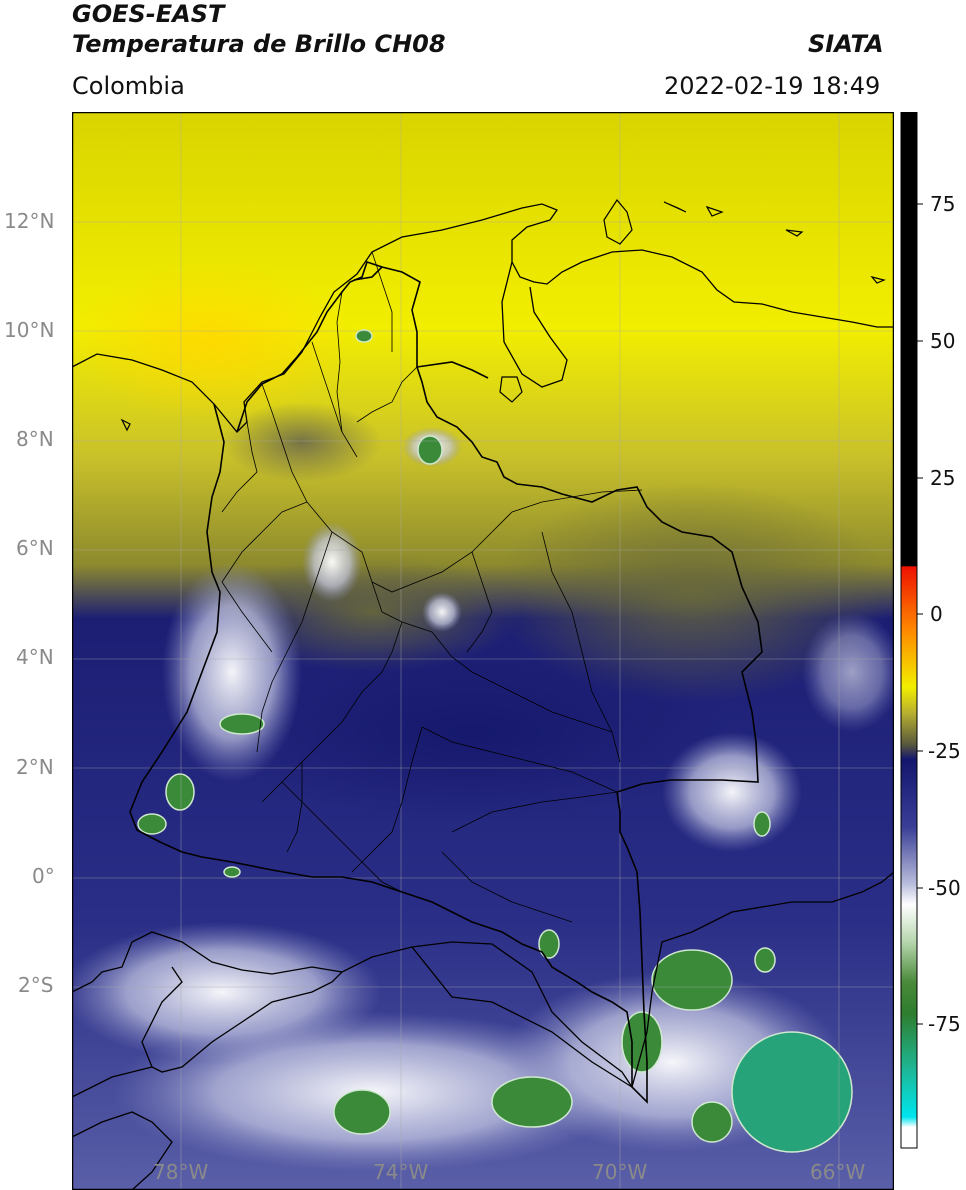 This screenshot has height=1190, width=966. I want to click on timestamp-label: 2022-02-19 18:49, so click(772, 86).